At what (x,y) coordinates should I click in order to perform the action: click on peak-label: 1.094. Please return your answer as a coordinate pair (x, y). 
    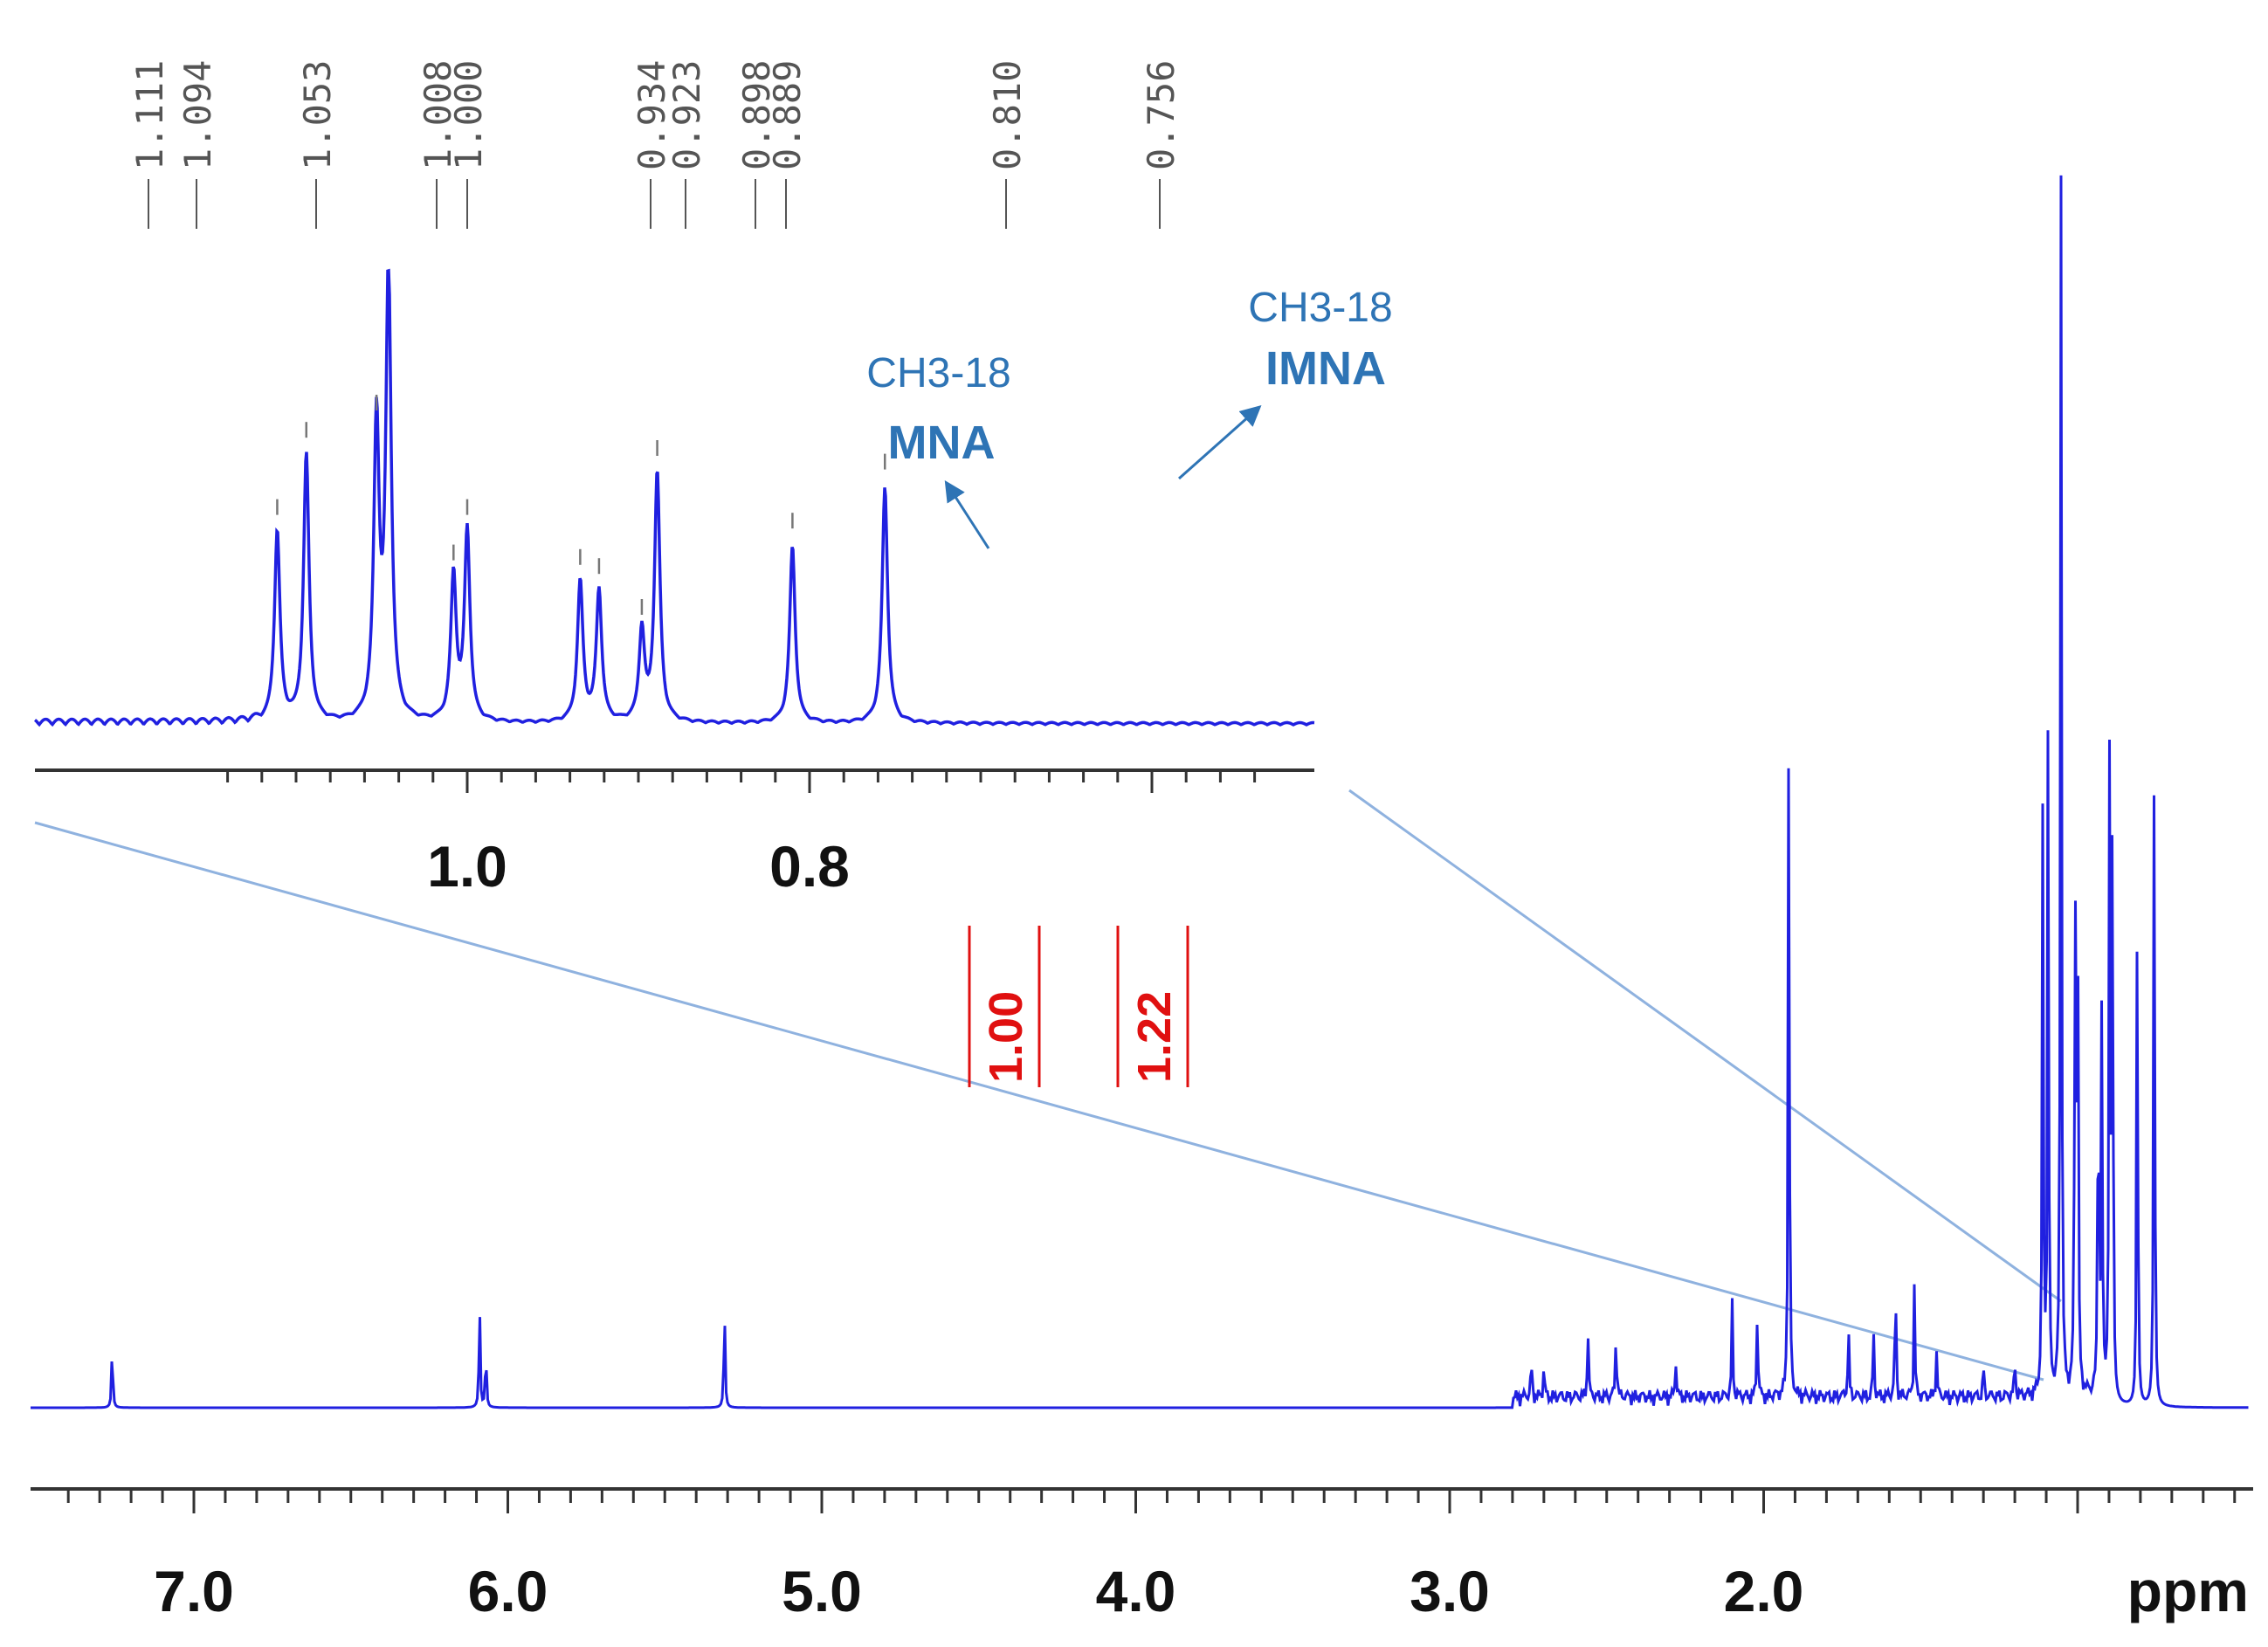
    Looking at the image, I should click on (197, 115).